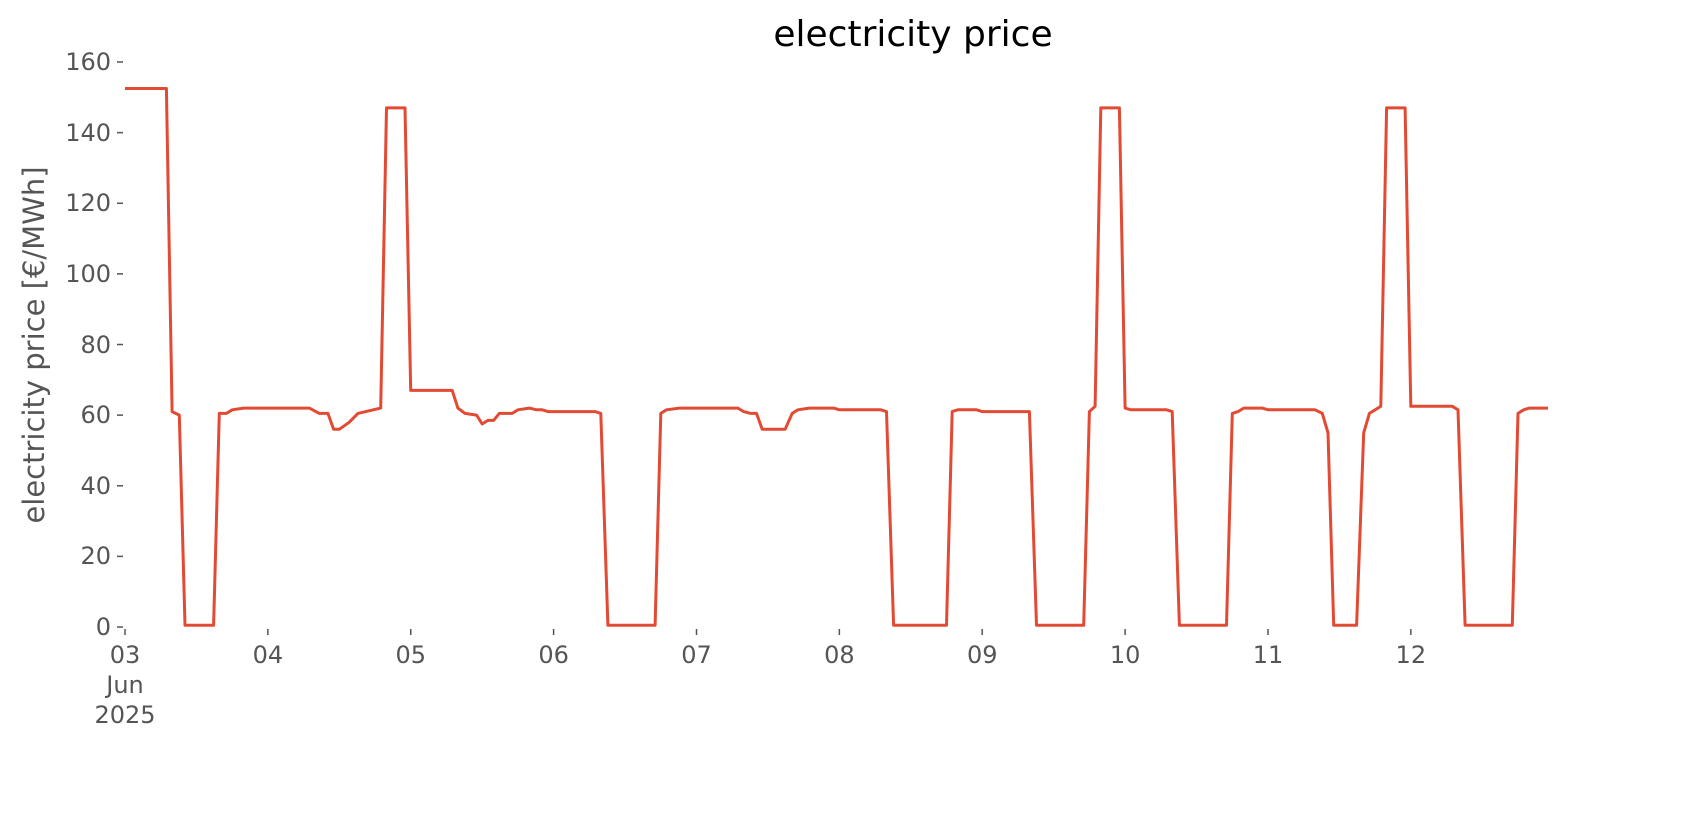 The height and width of the screenshot is (815, 1706). What do you see at coordinates (411, 655) in the screenshot?
I see `x-tick-label: 05` at bounding box center [411, 655].